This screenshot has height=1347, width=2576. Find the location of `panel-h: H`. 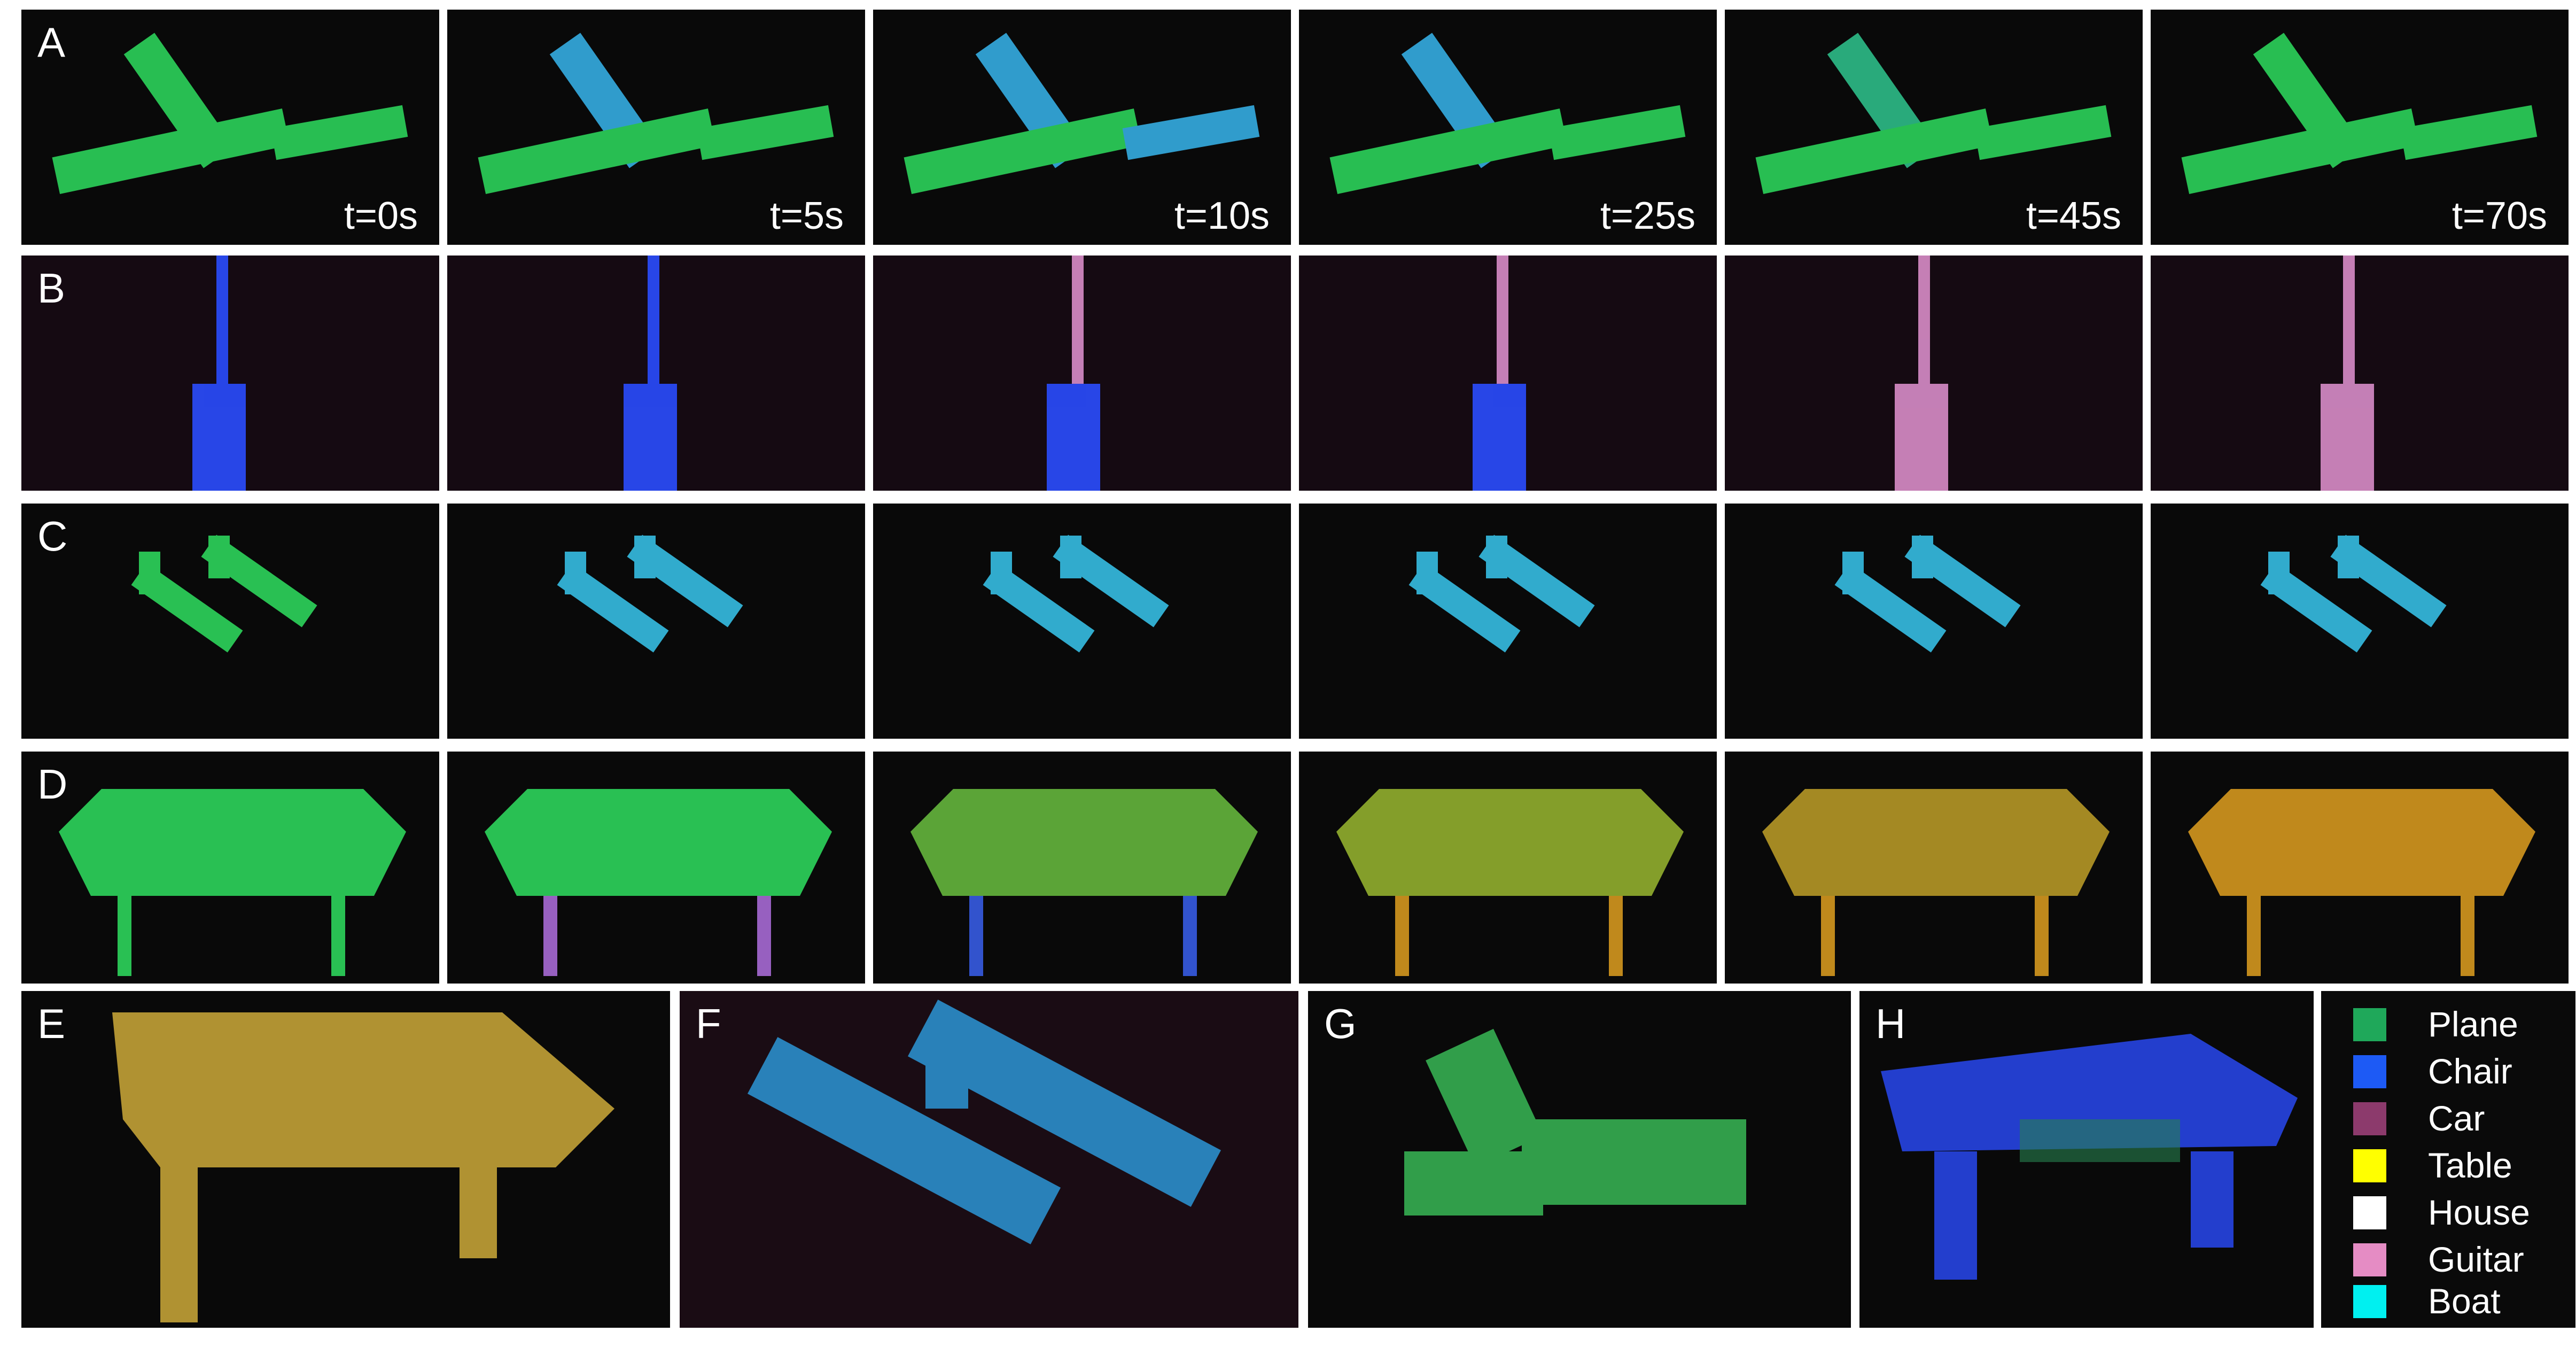

panel-h: H is located at coordinates (2086, 1159).